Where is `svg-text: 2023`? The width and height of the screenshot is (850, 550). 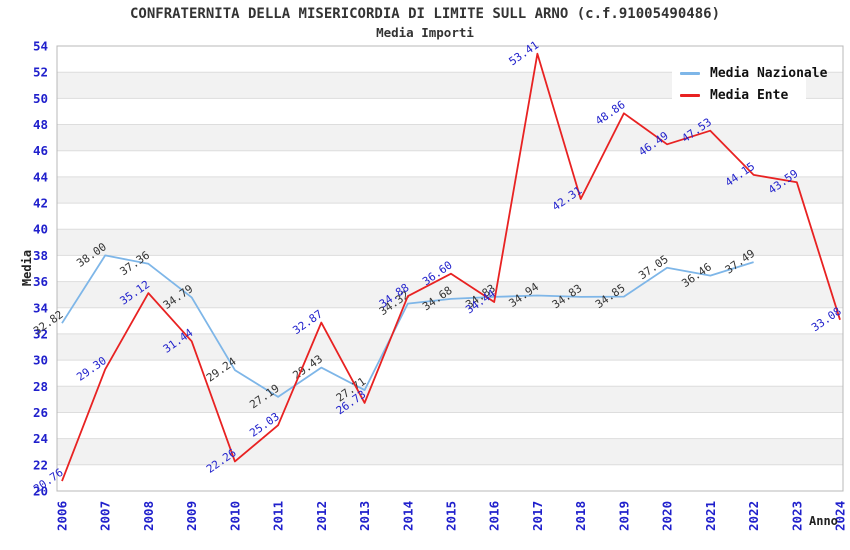
svg-text: 2023 is located at coordinates (796, 516).